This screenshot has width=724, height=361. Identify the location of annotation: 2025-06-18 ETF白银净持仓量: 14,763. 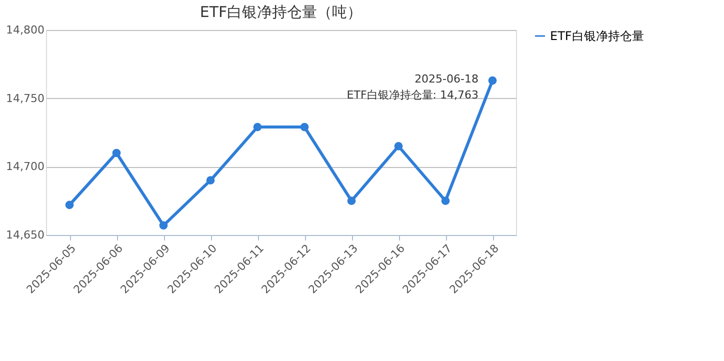
(412, 87).